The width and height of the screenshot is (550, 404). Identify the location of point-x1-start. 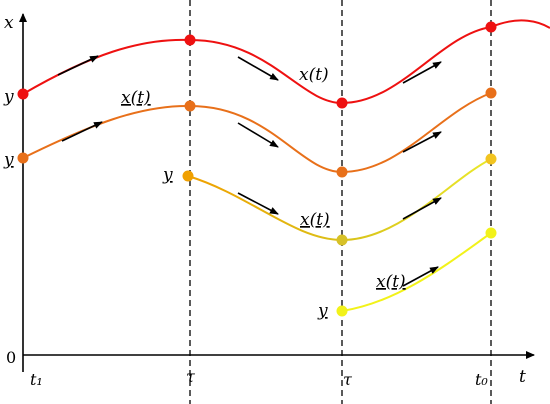
(23, 158).